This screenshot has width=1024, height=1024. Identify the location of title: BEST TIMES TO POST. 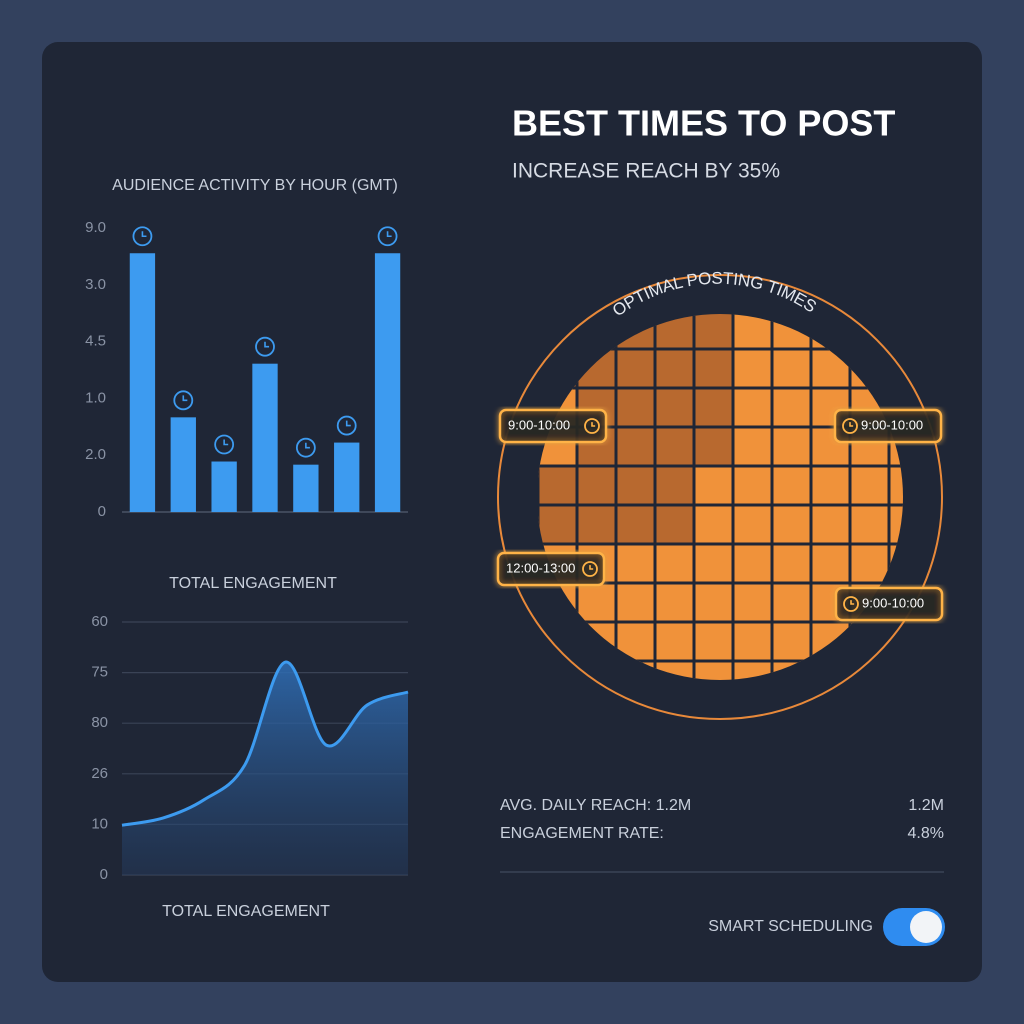
(703, 123).